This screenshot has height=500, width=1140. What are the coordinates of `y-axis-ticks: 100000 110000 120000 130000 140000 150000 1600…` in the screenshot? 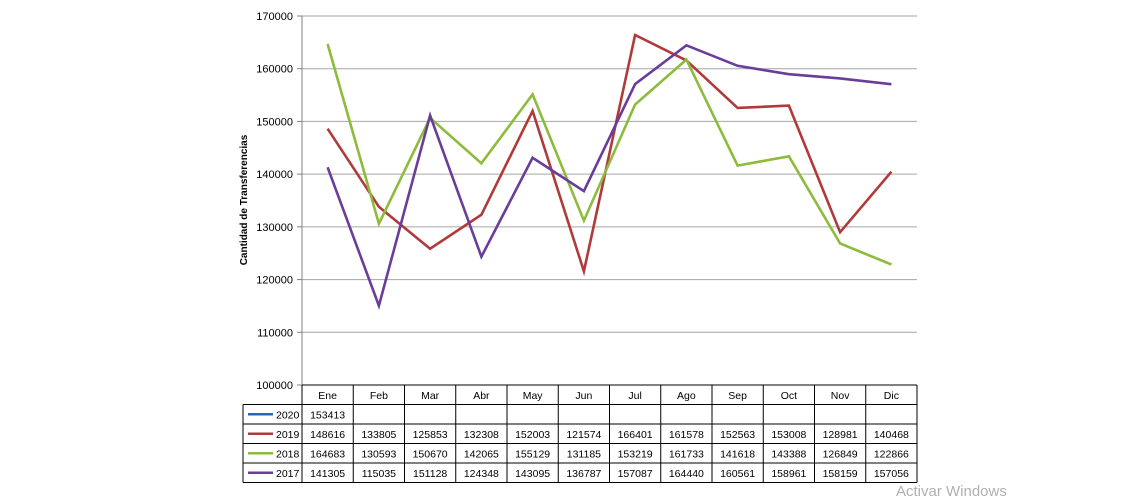 It's located at (279, 201).